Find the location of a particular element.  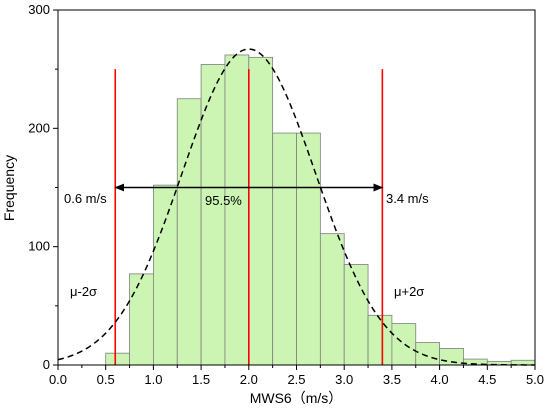

x-tick-label: 3.0 is located at coordinates (344, 379).